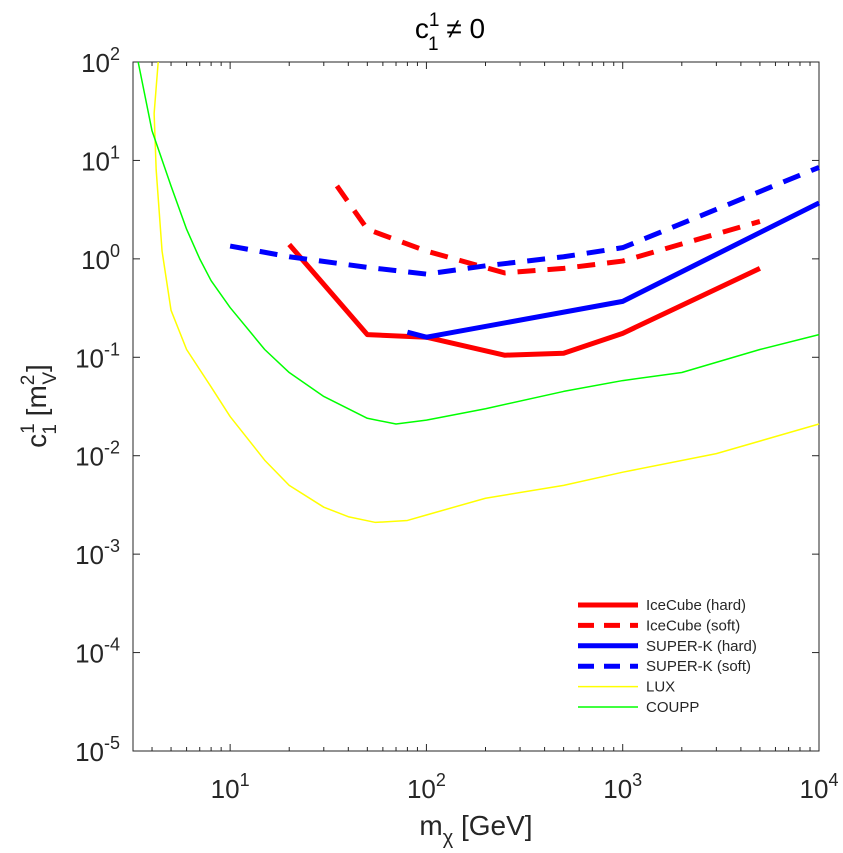 This screenshot has height=853, width=843. Describe the element at coordinates (50, 378) in the screenshot. I see `y-axis-title-unit-sub: V` at that location.